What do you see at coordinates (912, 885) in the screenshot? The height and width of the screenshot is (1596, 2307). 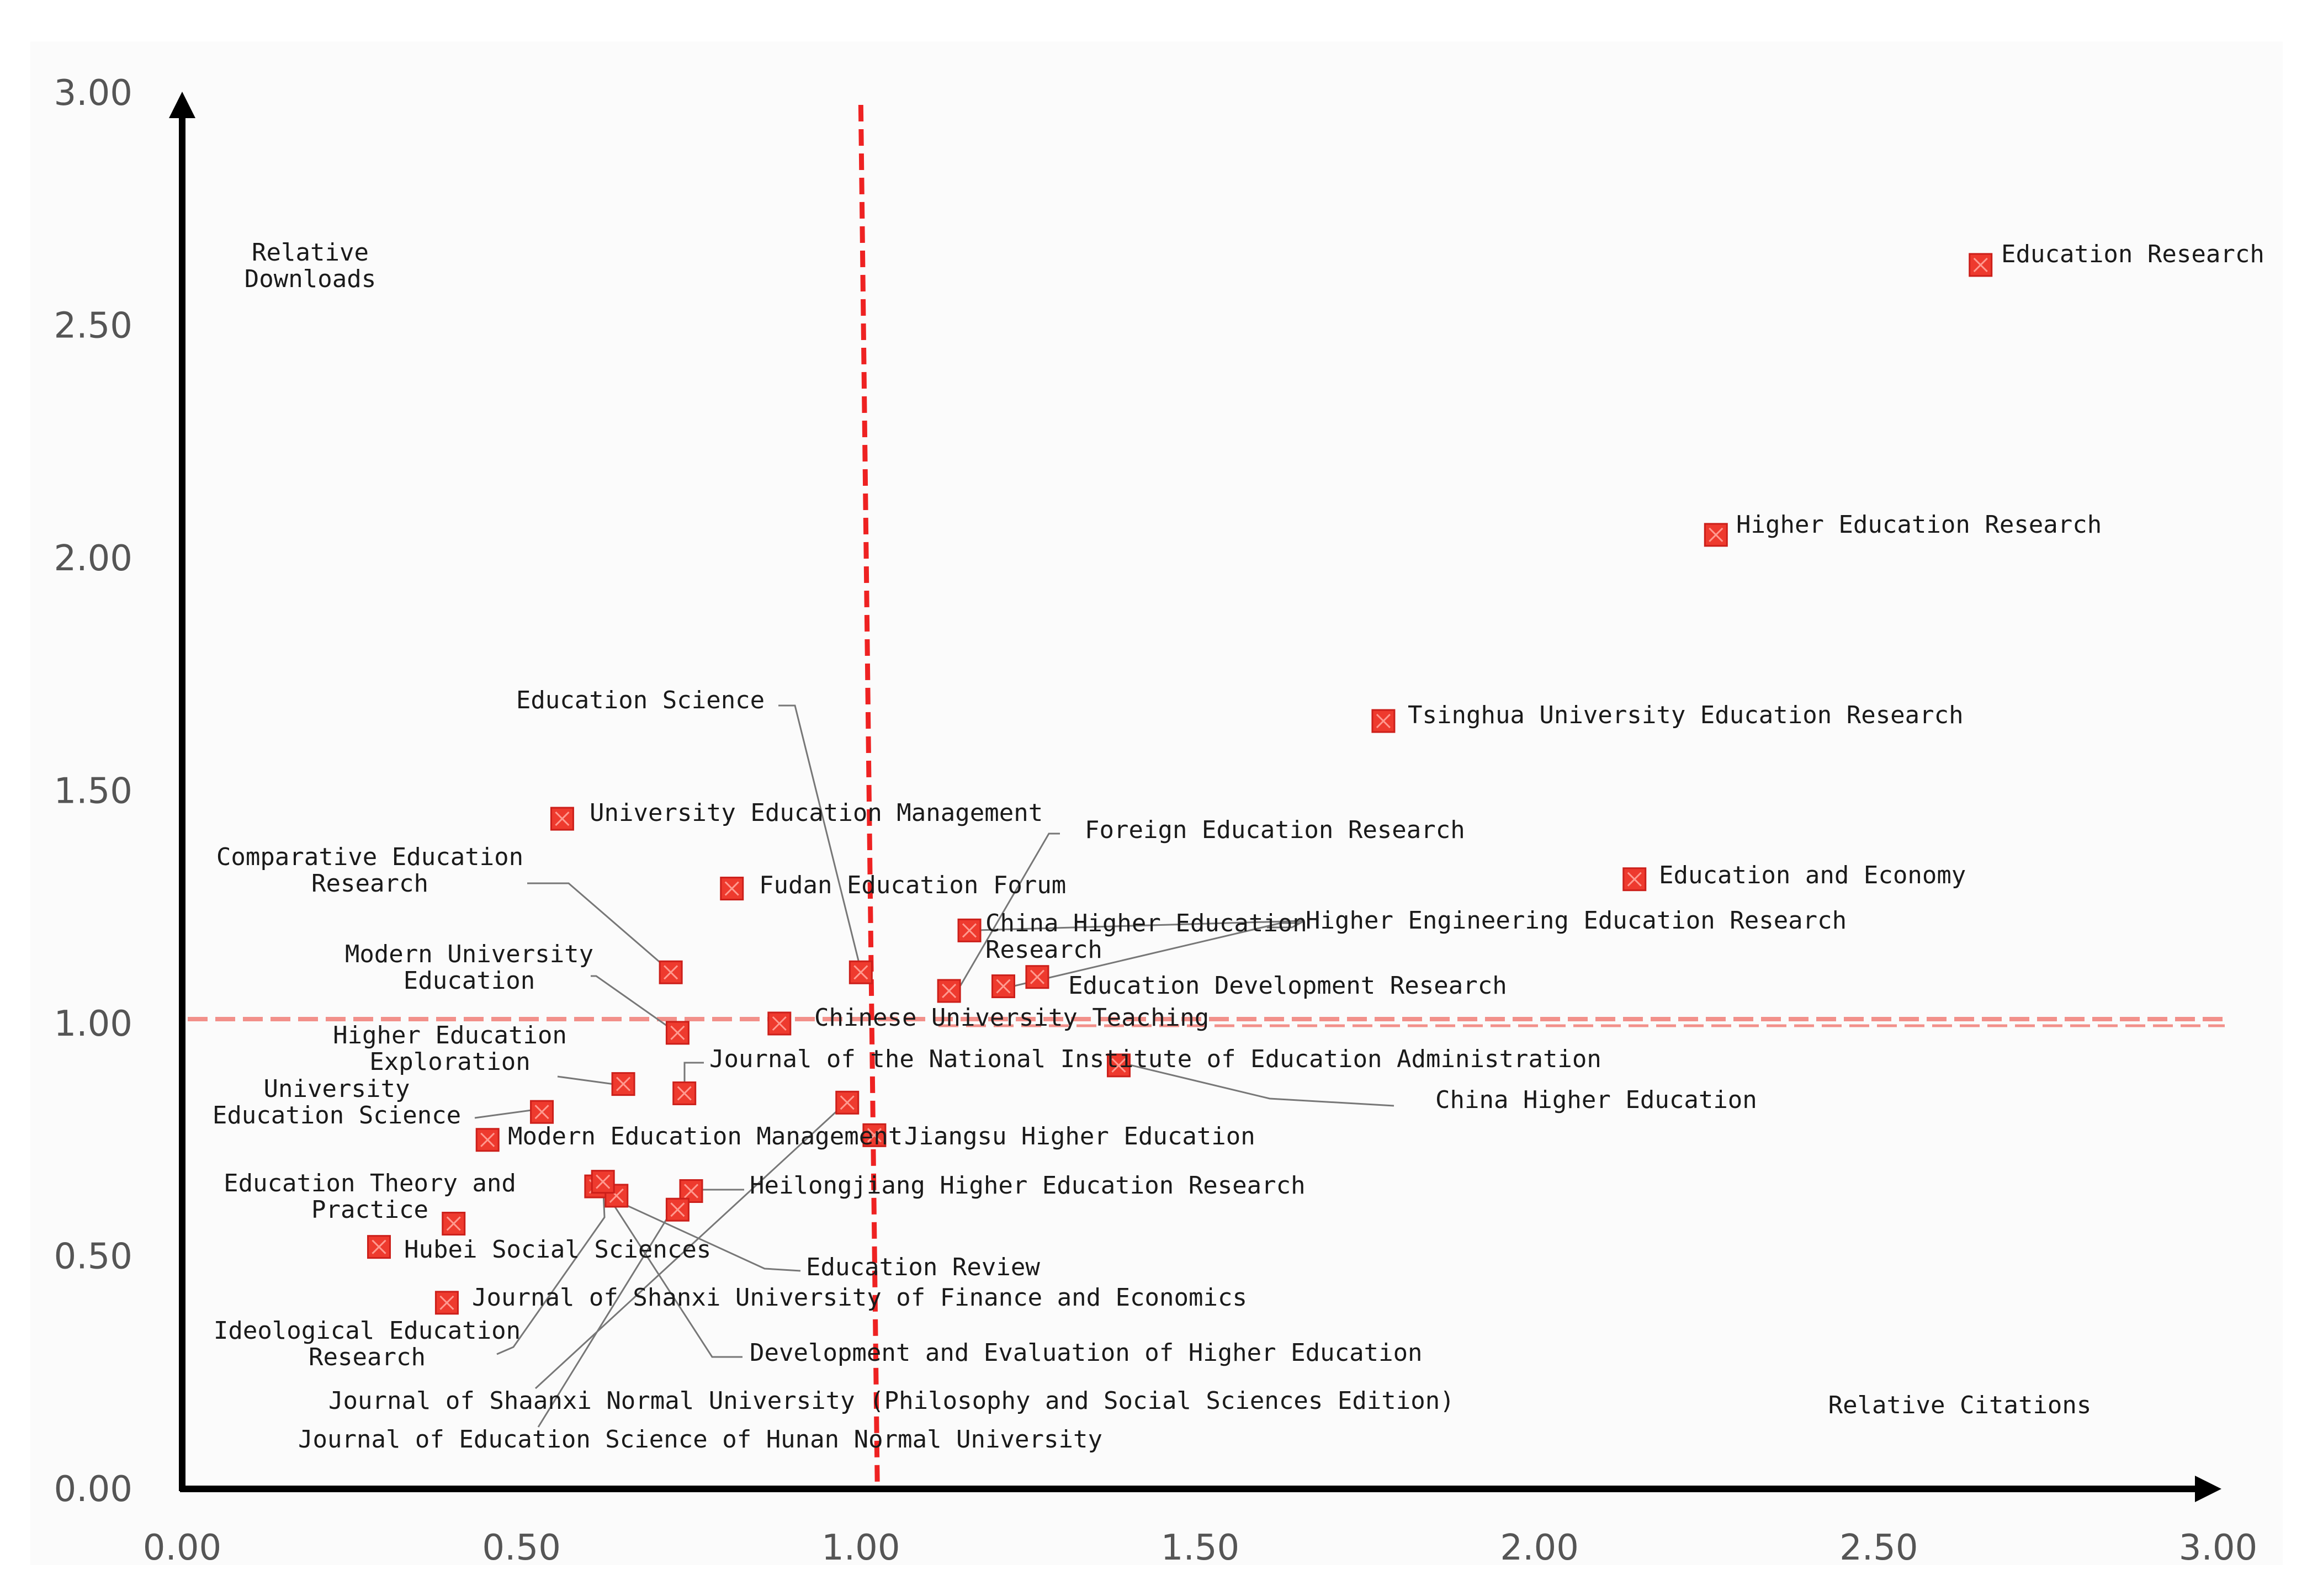 I see `data-point-label: Fudan Education Forum` at bounding box center [912, 885].